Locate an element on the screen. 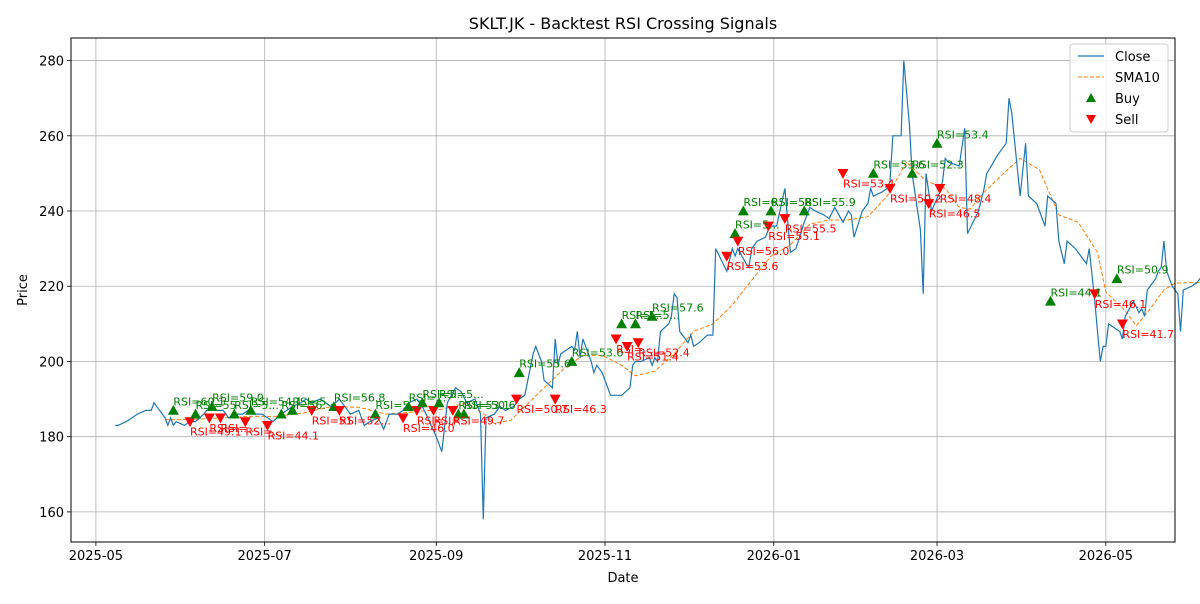  y-tick-label: 260 is located at coordinates (51, 137).